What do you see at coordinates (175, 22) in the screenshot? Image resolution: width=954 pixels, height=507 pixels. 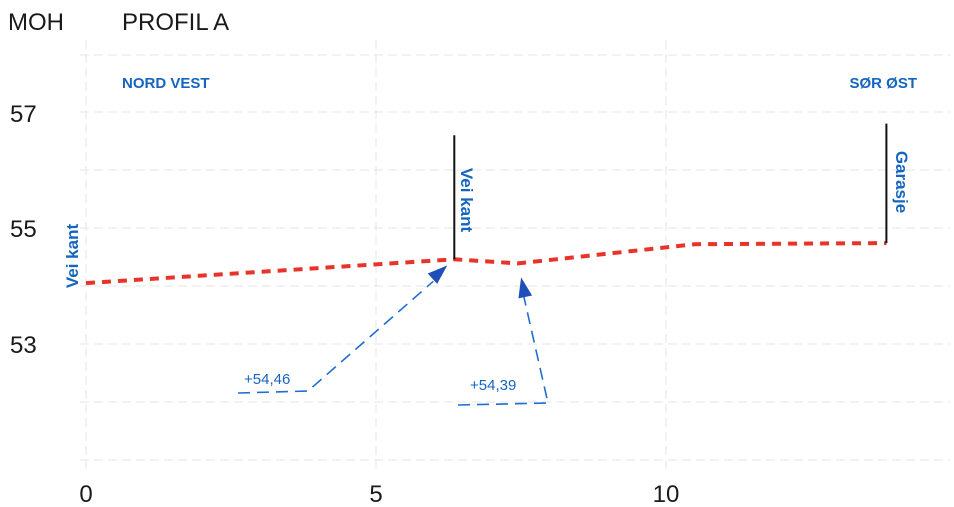 I see `profile-title: PROFIL A` at bounding box center [175, 22].